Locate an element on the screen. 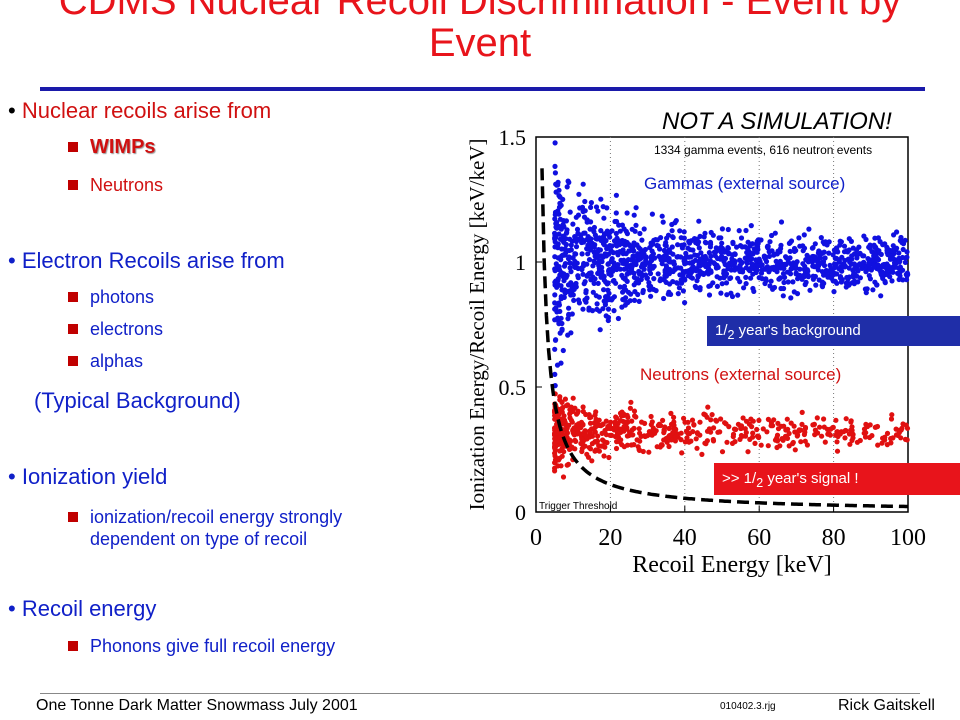 The image size is (960, 720). typical-word: Typical is located at coordinates (75, 400).